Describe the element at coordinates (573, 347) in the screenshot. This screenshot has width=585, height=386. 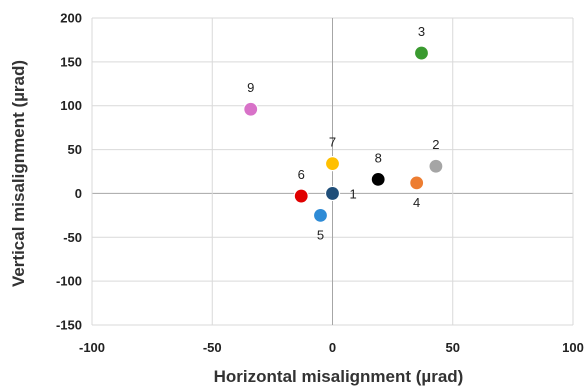
I see `x-tick-label: 100` at that location.